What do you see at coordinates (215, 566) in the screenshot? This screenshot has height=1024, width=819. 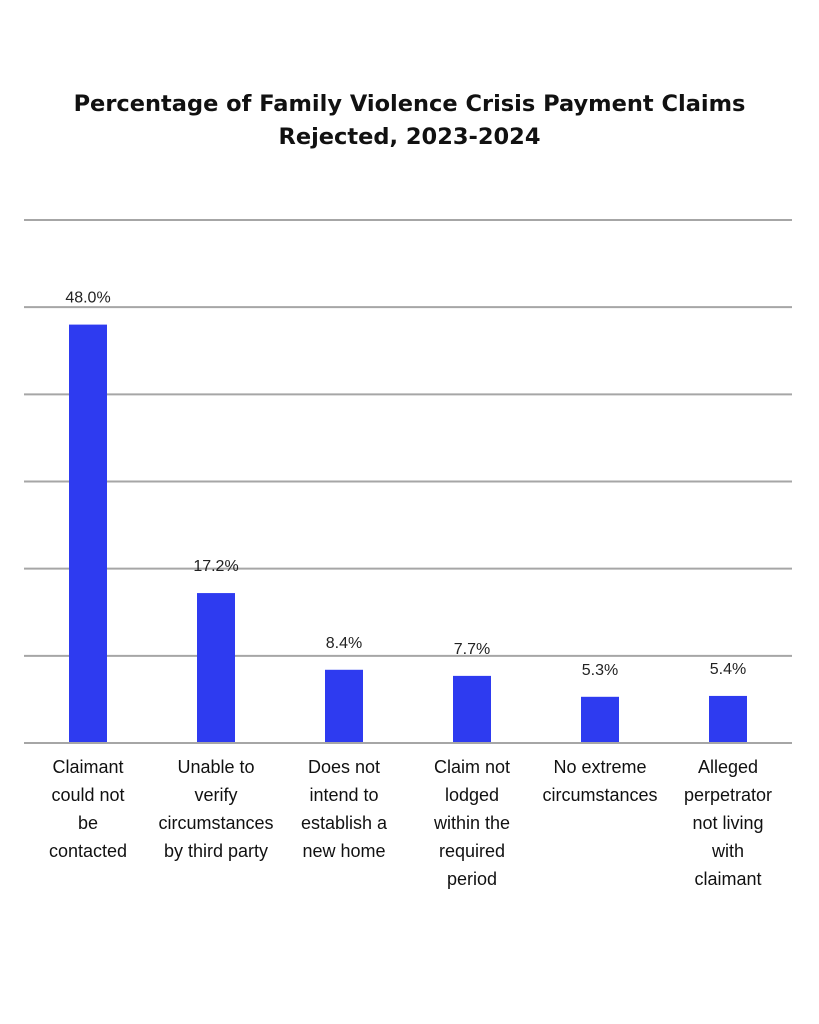 I see `data-label: 17.2%` at bounding box center [215, 566].